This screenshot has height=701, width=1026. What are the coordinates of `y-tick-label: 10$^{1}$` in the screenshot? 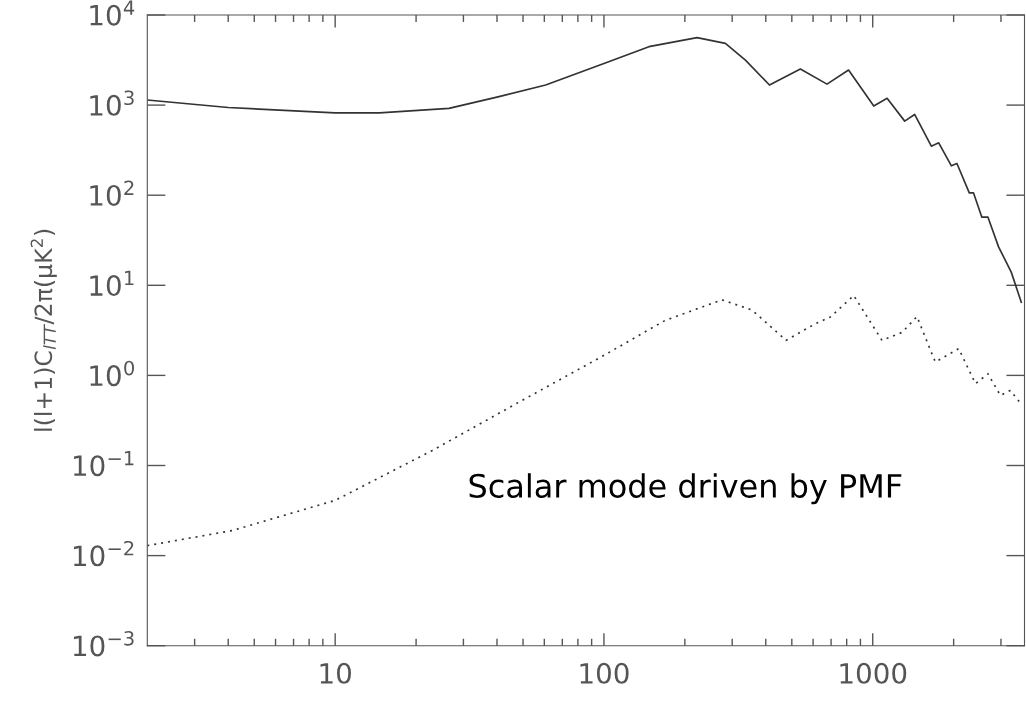 It's located at (112, 283).